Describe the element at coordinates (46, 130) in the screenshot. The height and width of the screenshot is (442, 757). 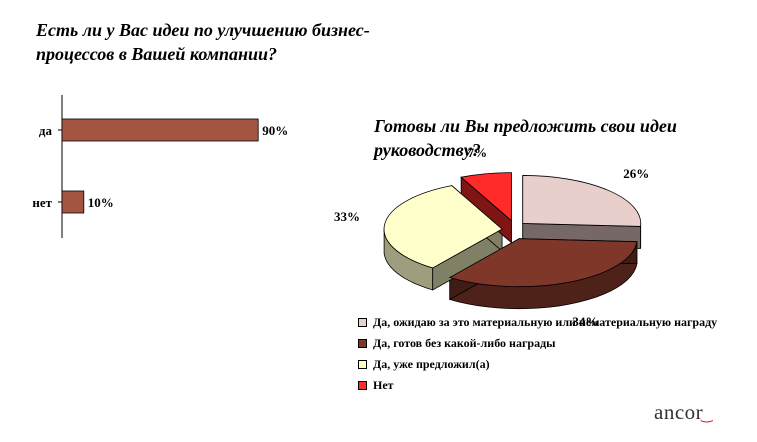
I see `bar-category-label: да` at that location.